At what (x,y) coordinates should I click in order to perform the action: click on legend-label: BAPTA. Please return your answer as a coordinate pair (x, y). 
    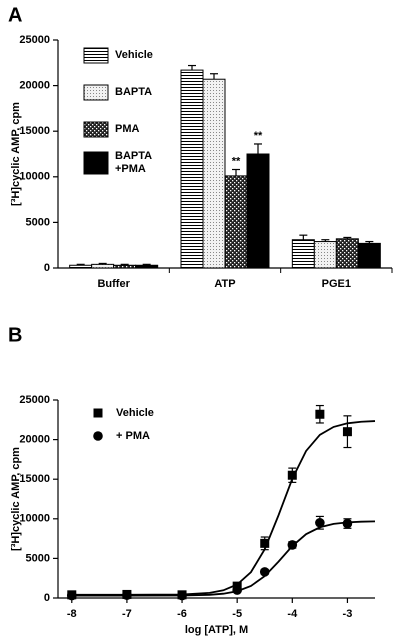
    Looking at the image, I should click on (134, 92).